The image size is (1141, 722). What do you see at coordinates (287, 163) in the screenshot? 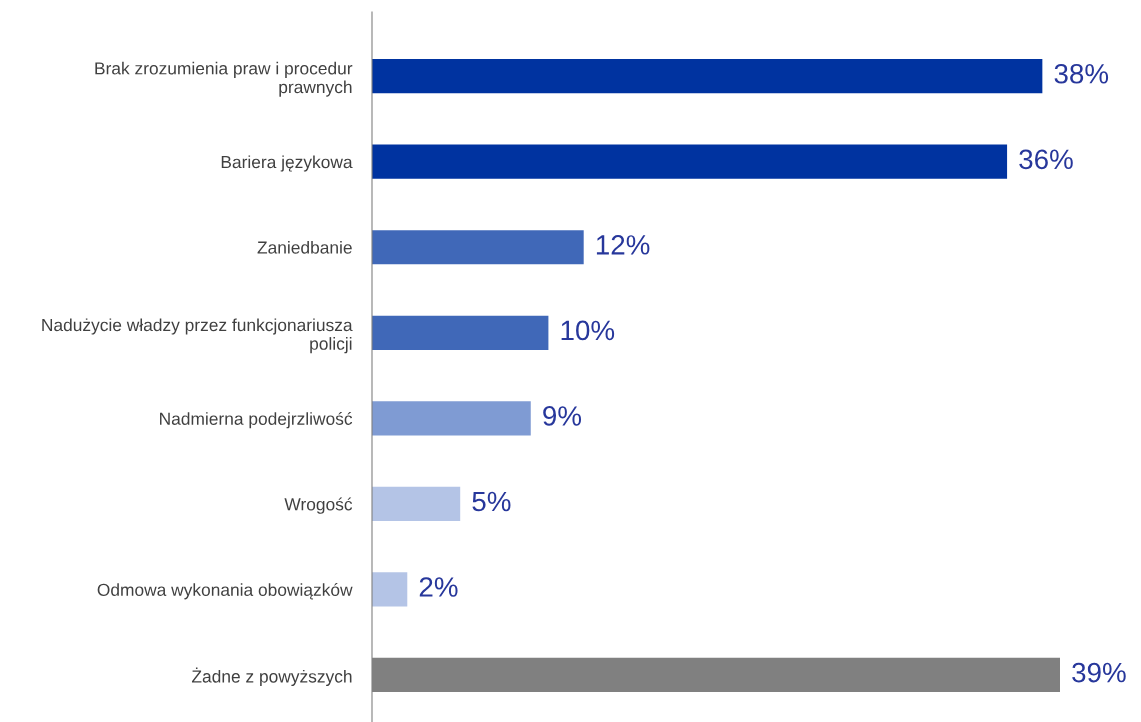
I see `y-tick-label: Bariera językowa` at bounding box center [287, 163].